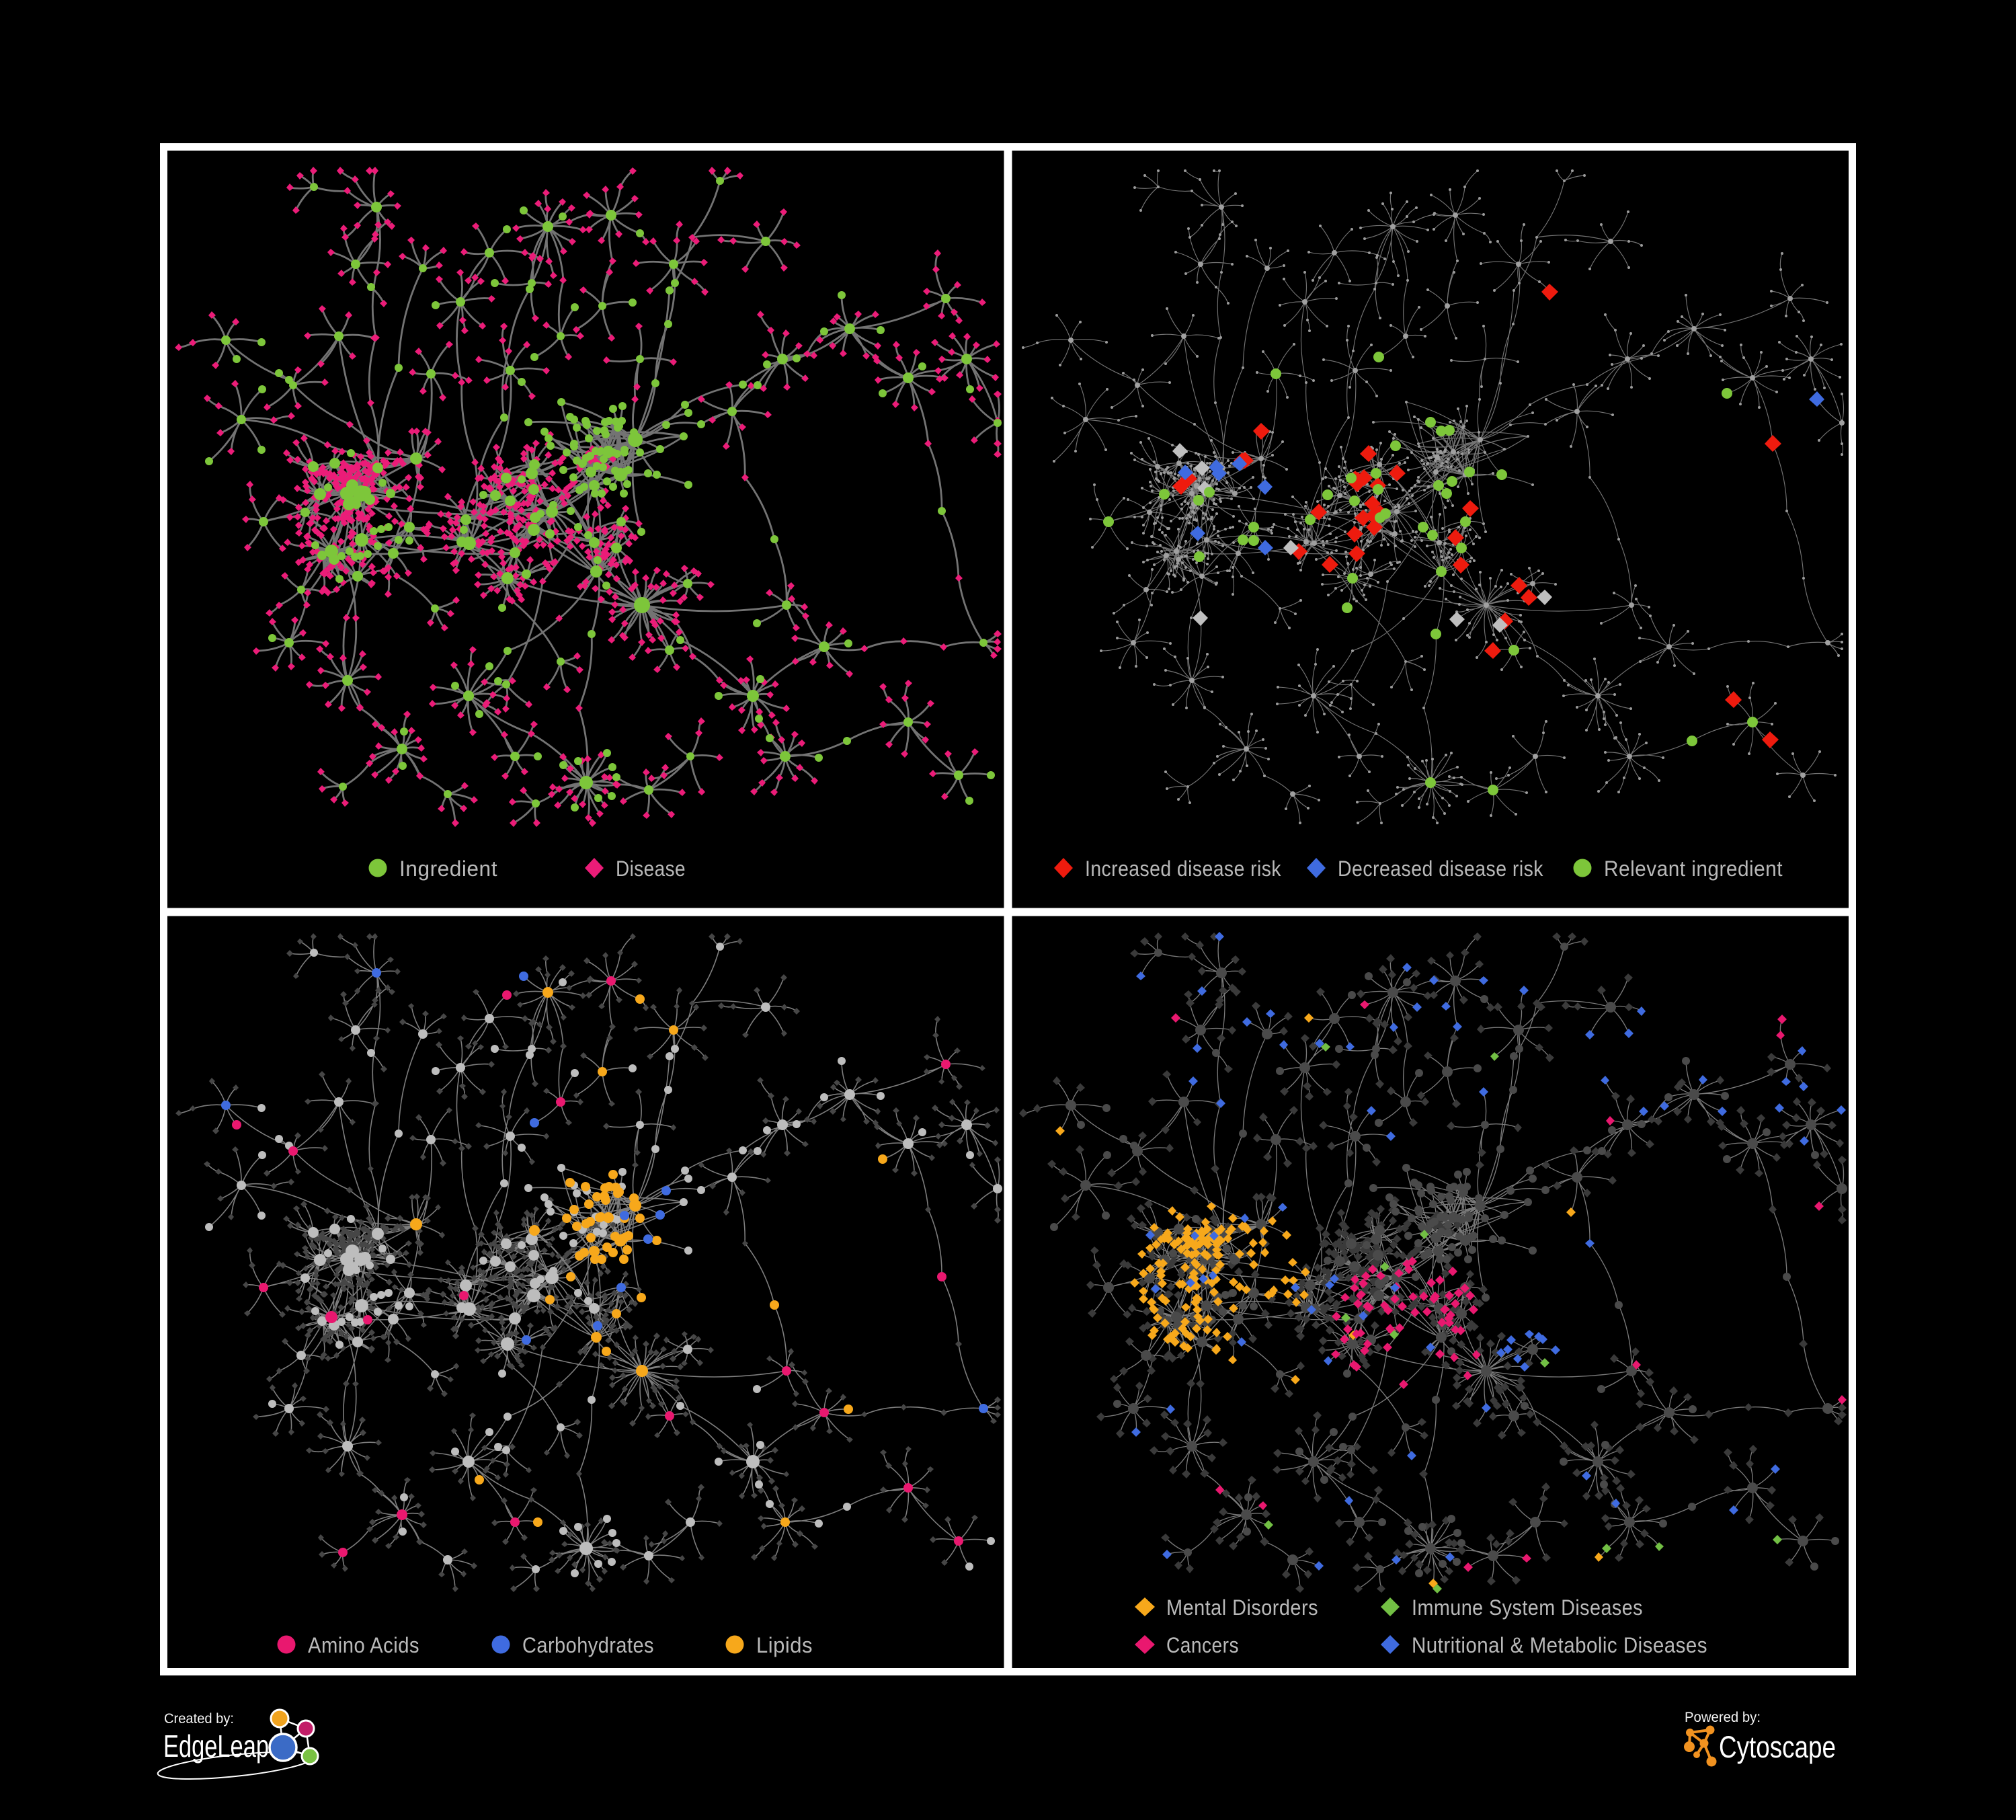 The width and height of the screenshot is (2016, 1820). Describe the element at coordinates (784, 1645) in the screenshot. I see `svg-text: Lipids` at that location.